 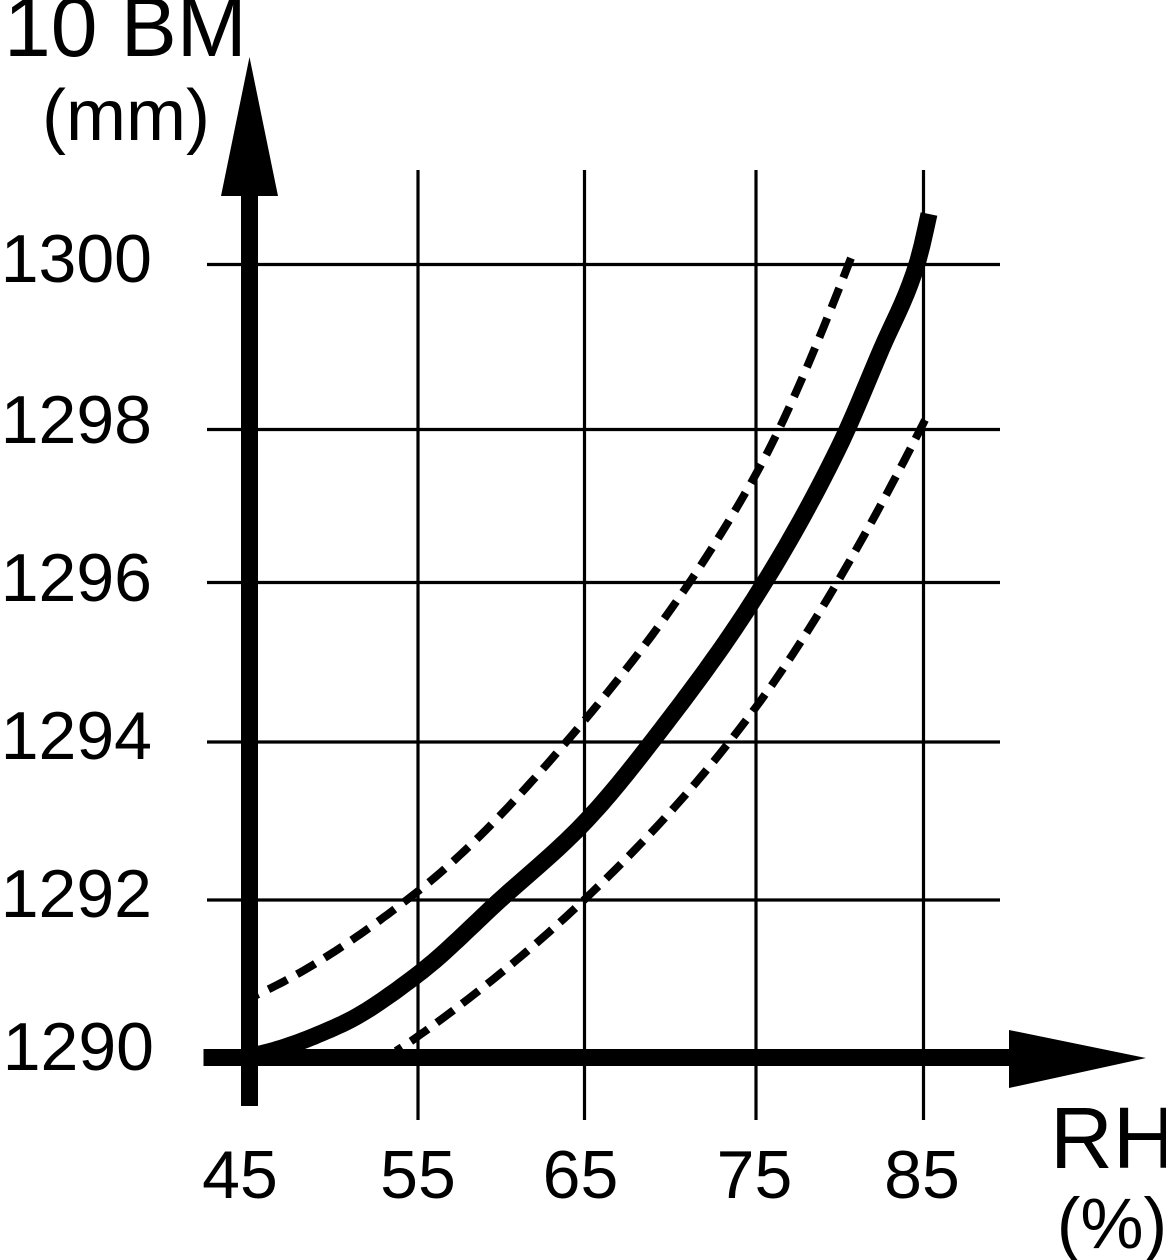 What do you see at coordinates (76, 578) in the screenshot?
I see `svg-text: 1296` at bounding box center [76, 578].